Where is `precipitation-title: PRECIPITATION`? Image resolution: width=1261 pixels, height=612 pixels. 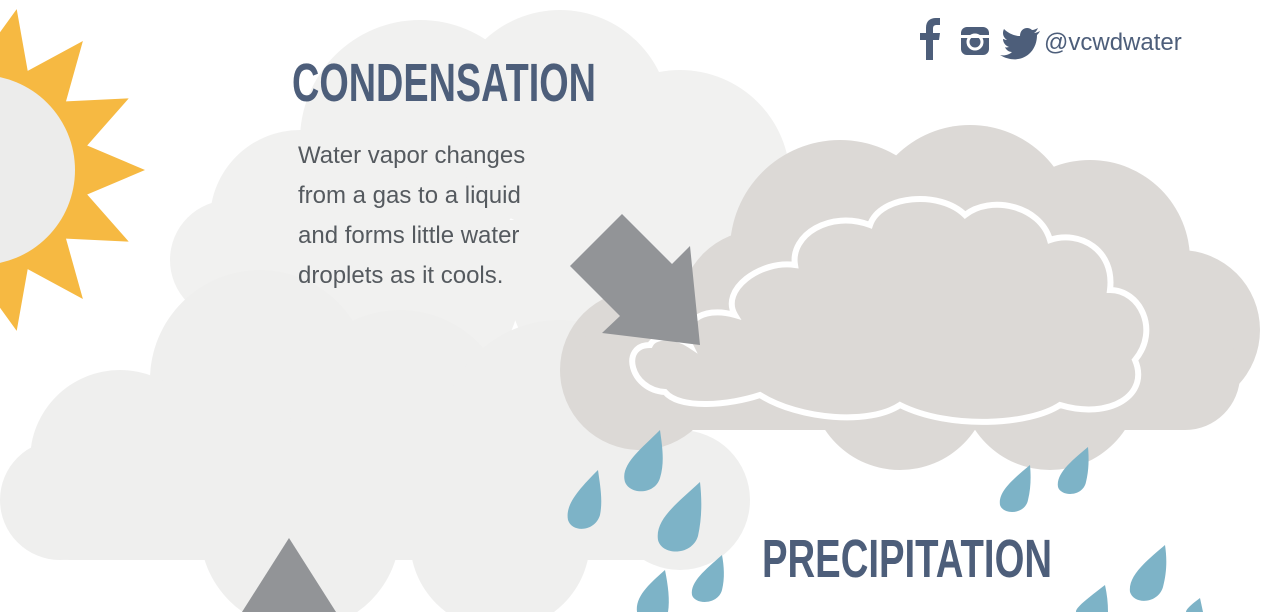 precipitation-title: PRECIPITATION is located at coordinates (907, 559).